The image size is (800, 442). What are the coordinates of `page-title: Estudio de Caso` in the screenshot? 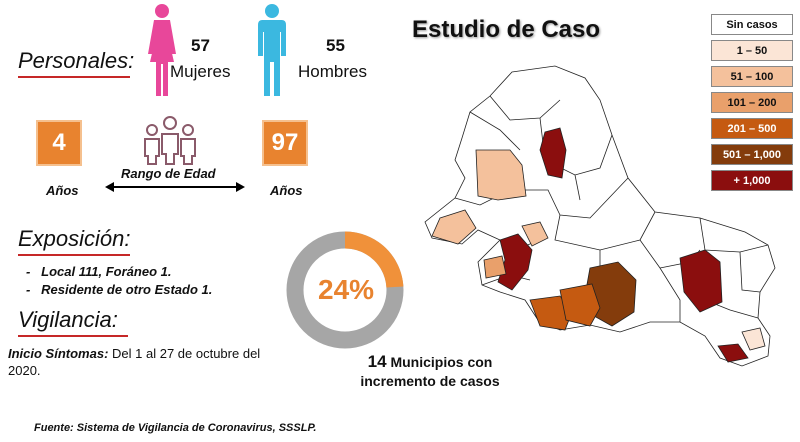 It's located at (506, 29).